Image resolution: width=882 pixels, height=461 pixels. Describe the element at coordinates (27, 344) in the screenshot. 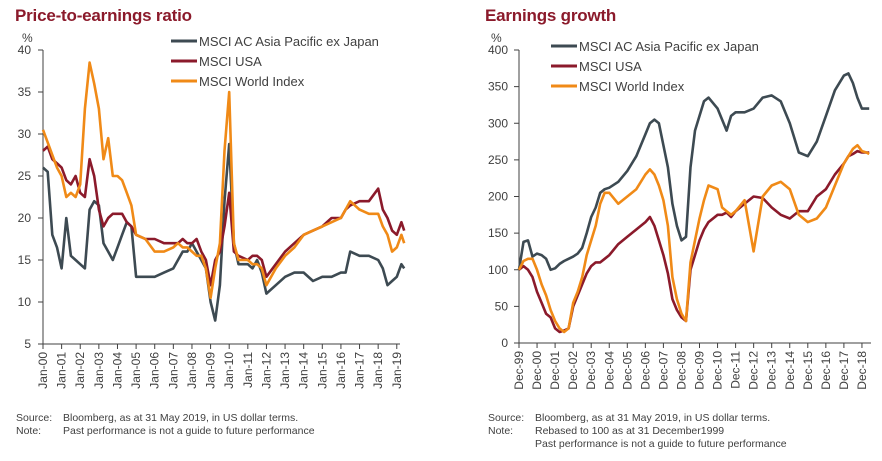

I see `y-tick-label: 5` at that location.